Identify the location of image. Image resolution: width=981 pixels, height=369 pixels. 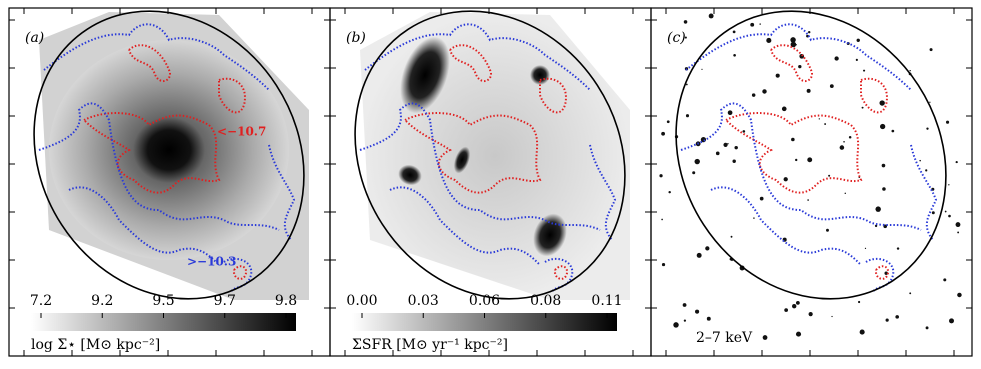
(169, 150).